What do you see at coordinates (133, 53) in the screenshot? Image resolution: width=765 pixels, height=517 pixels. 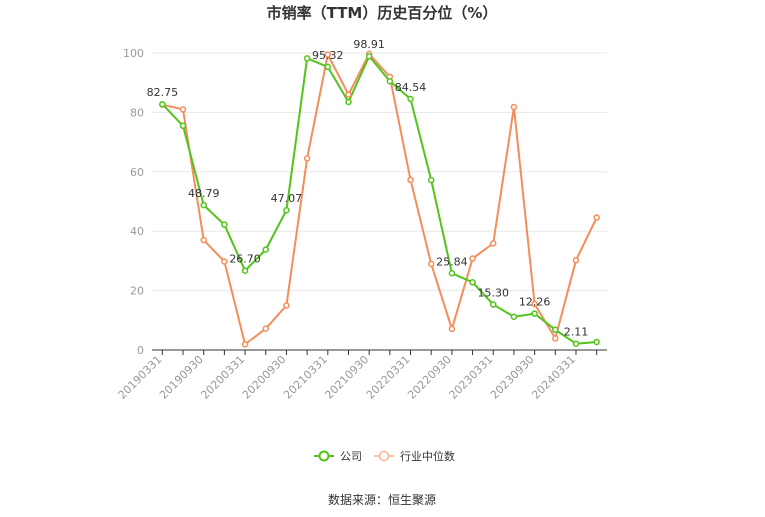 I see `y-tick-label-100: 100` at bounding box center [133, 53].